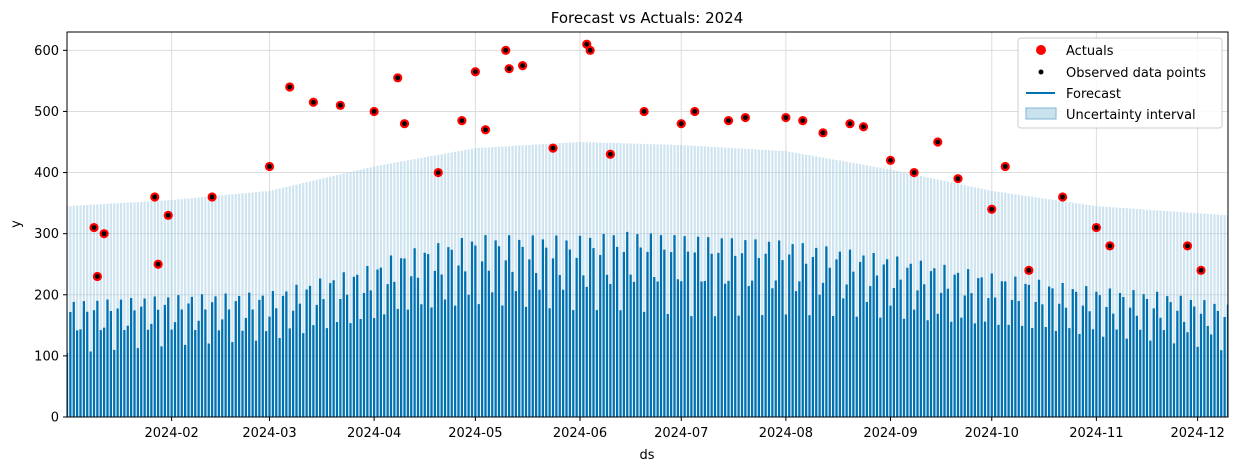  What do you see at coordinates (646, 455) in the screenshot?
I see `x-axis-label: ds` at bounding box center [646, 455].